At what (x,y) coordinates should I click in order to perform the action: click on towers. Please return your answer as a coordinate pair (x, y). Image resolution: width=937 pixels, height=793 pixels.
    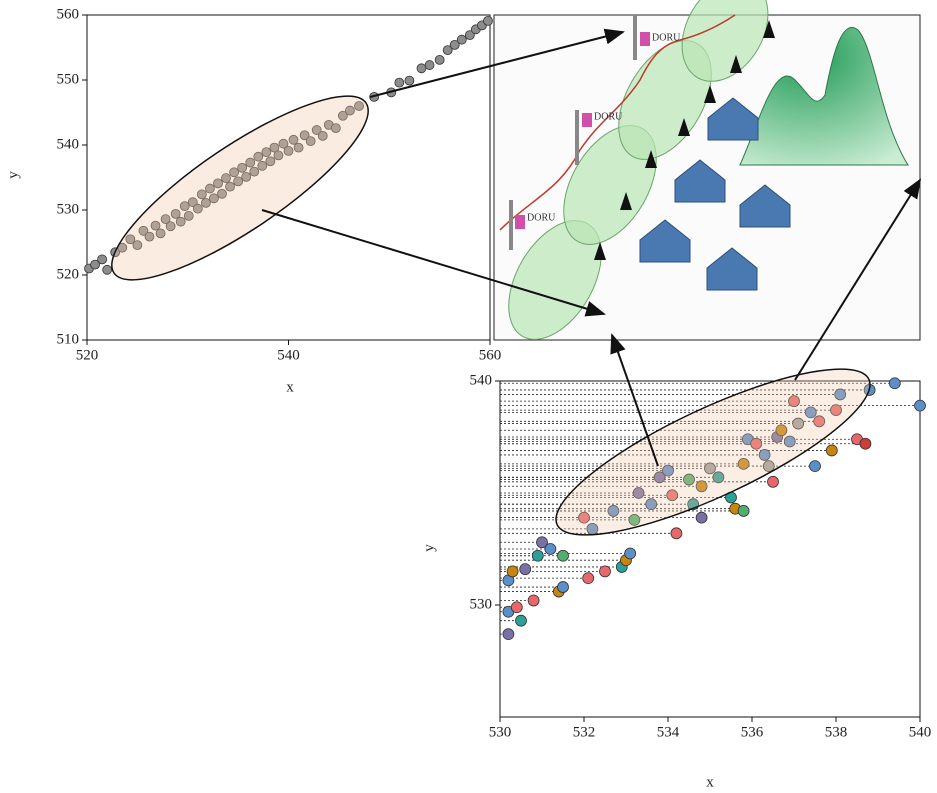
    Looking at the image, I should click on (573, 132).